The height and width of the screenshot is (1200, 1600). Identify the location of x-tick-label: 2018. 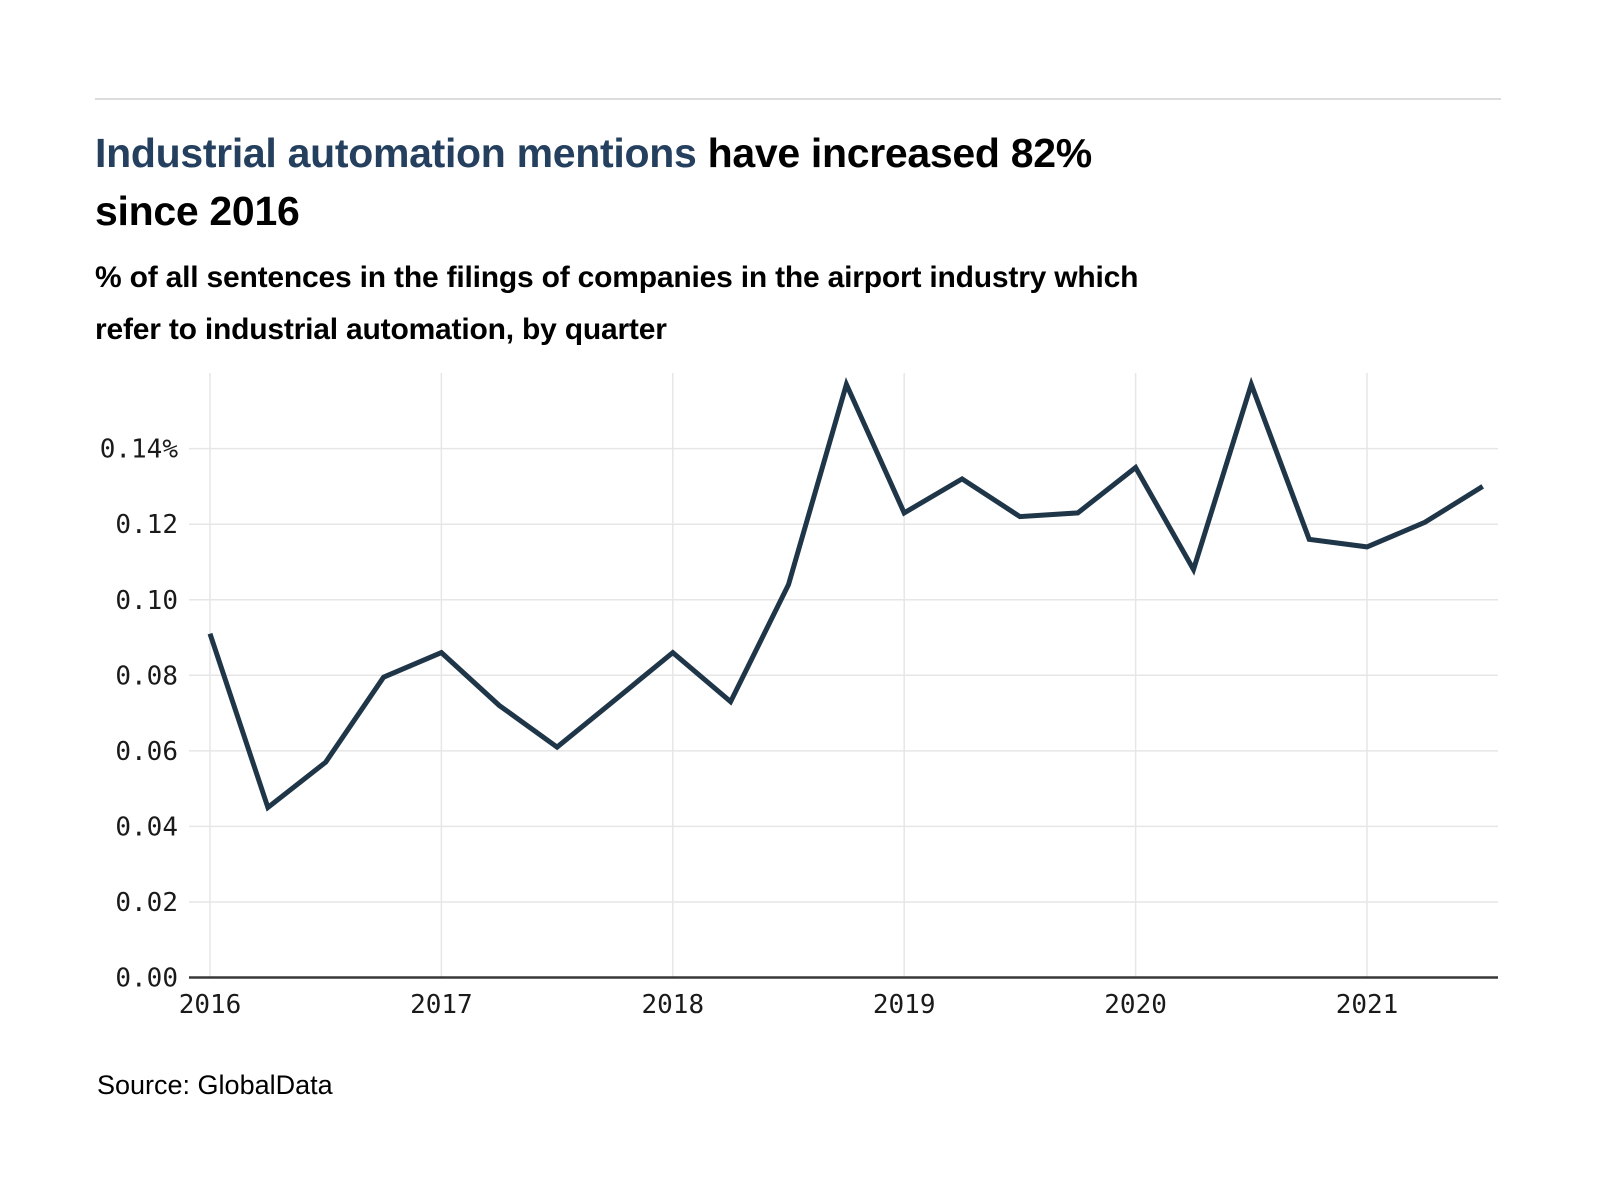
(672, 1005).